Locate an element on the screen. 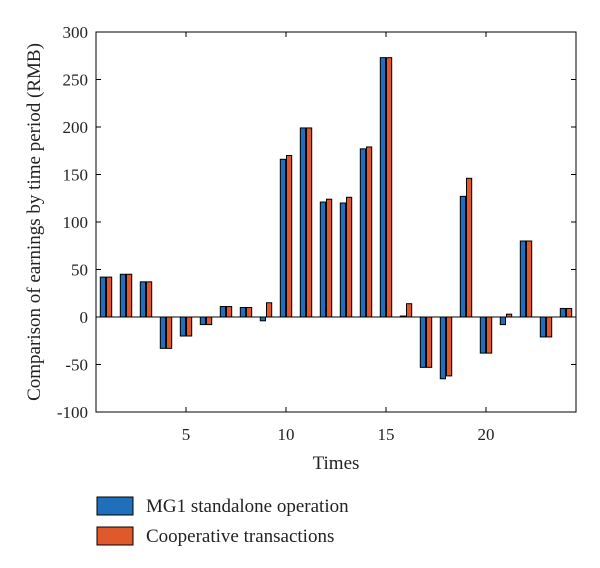  x-tick-label: 20 is located at coordinates (486, 434).